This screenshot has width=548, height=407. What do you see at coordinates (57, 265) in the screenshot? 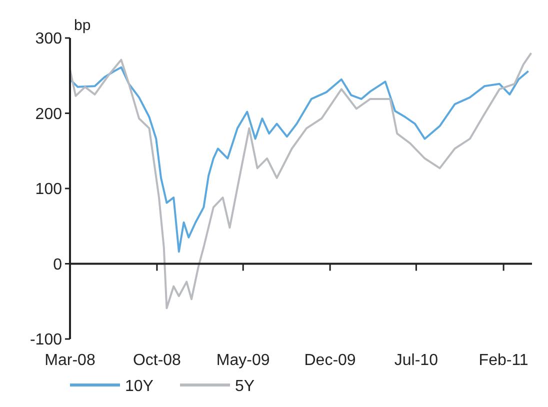
I see `y-tick-label: 0` at bounding box center [57, 265].